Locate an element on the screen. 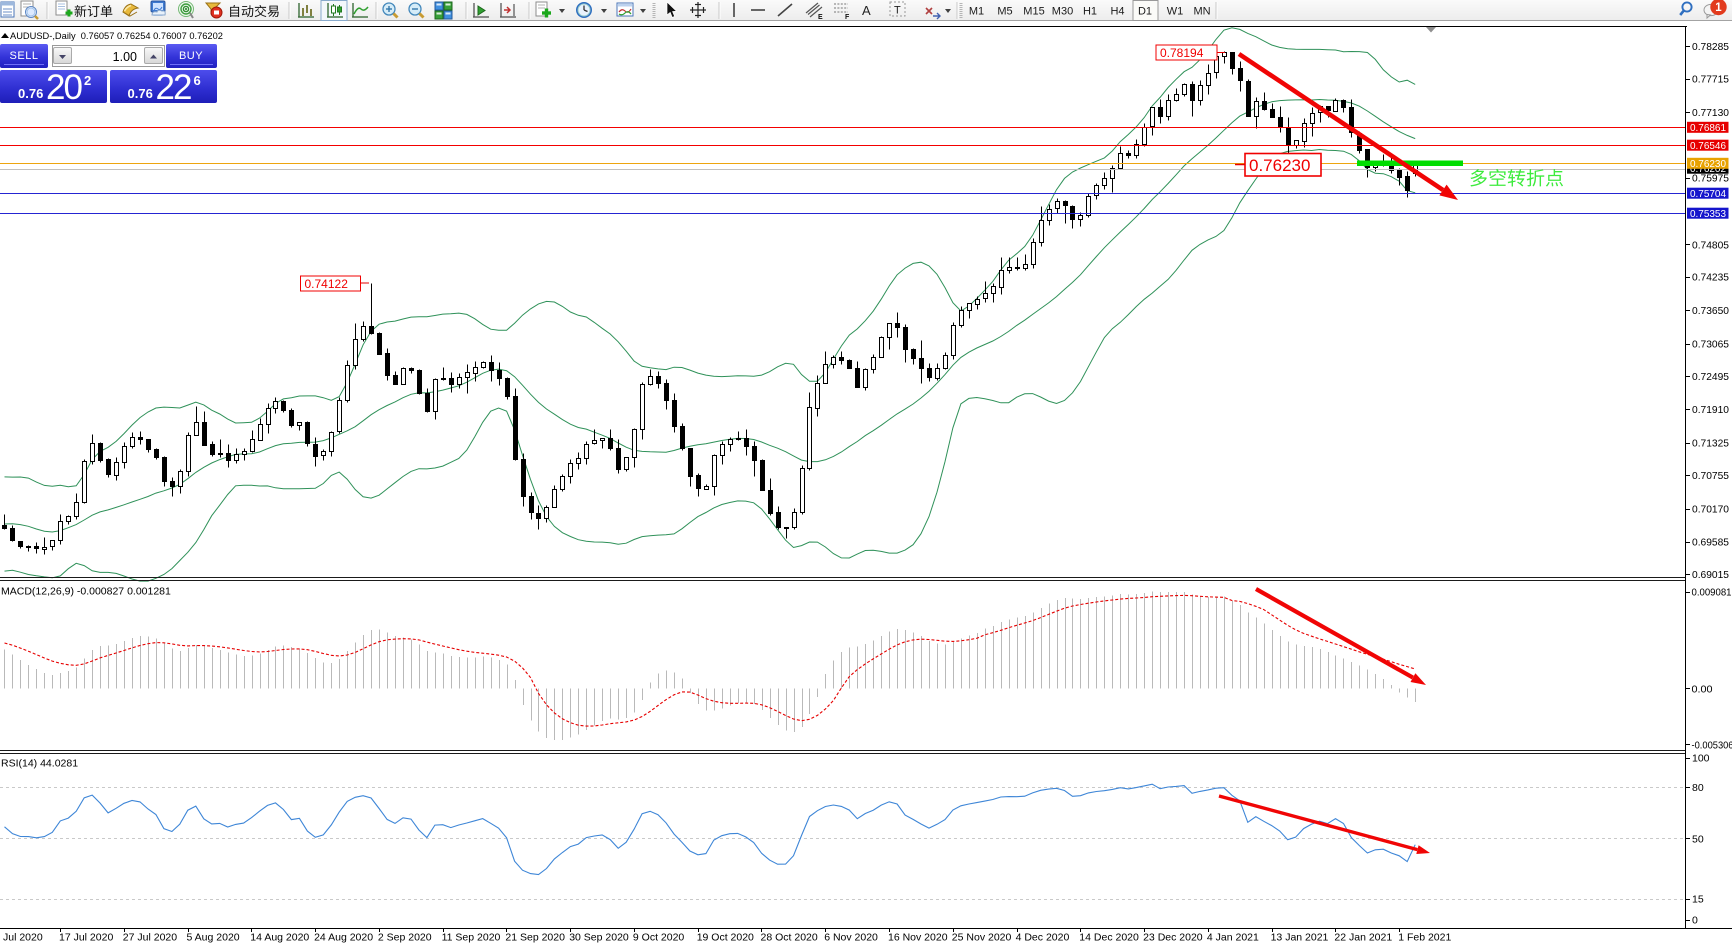 The width and height of the screenshot is (1732, 945). svg-text: M30 is located at coordinates (1062, 12).